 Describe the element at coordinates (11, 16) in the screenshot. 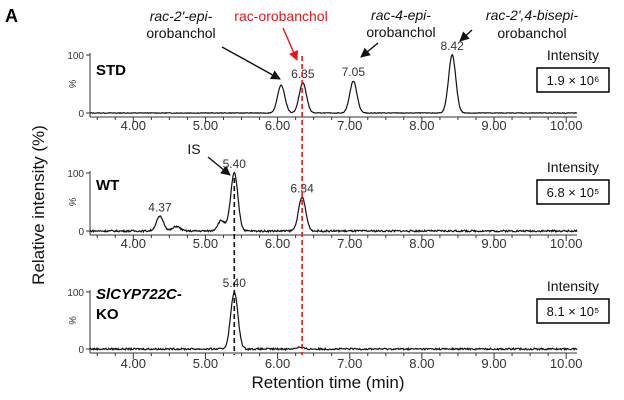

I see `panel-letter: A` at that location.